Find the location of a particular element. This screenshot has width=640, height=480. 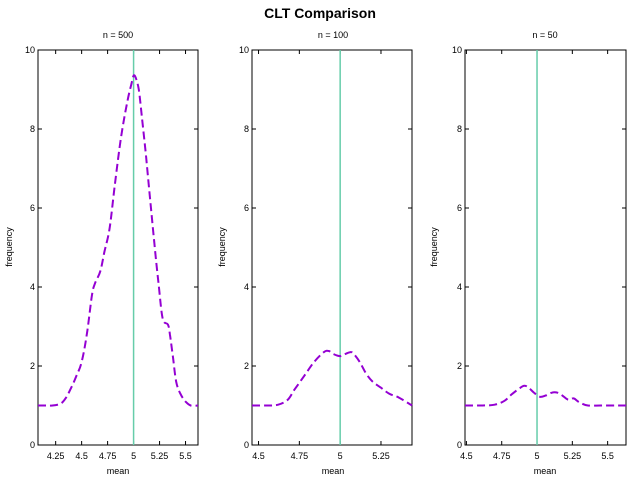

subplot-title: n = 500 is located at coordinates (118, 35).